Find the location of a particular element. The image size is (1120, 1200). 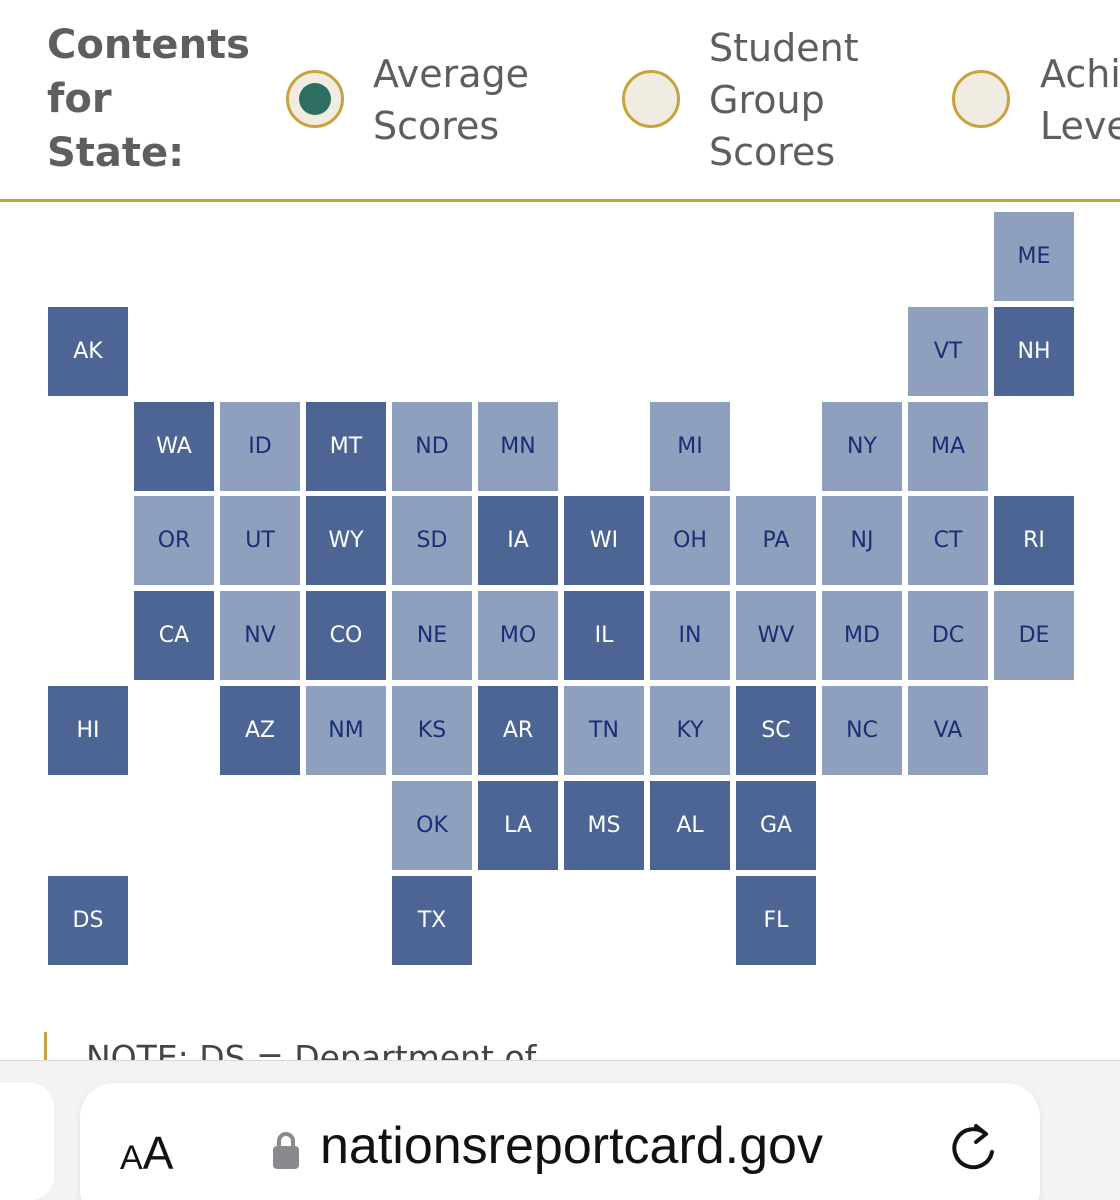

state-tile-nv: NV is located at coordinates (260, 636).